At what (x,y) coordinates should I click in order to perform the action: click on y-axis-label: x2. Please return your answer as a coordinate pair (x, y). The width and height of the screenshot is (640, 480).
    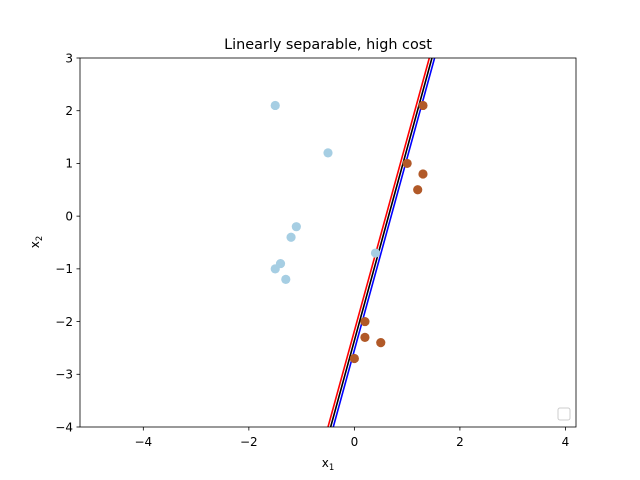
    Looking at the image, I should click on (36, 242).